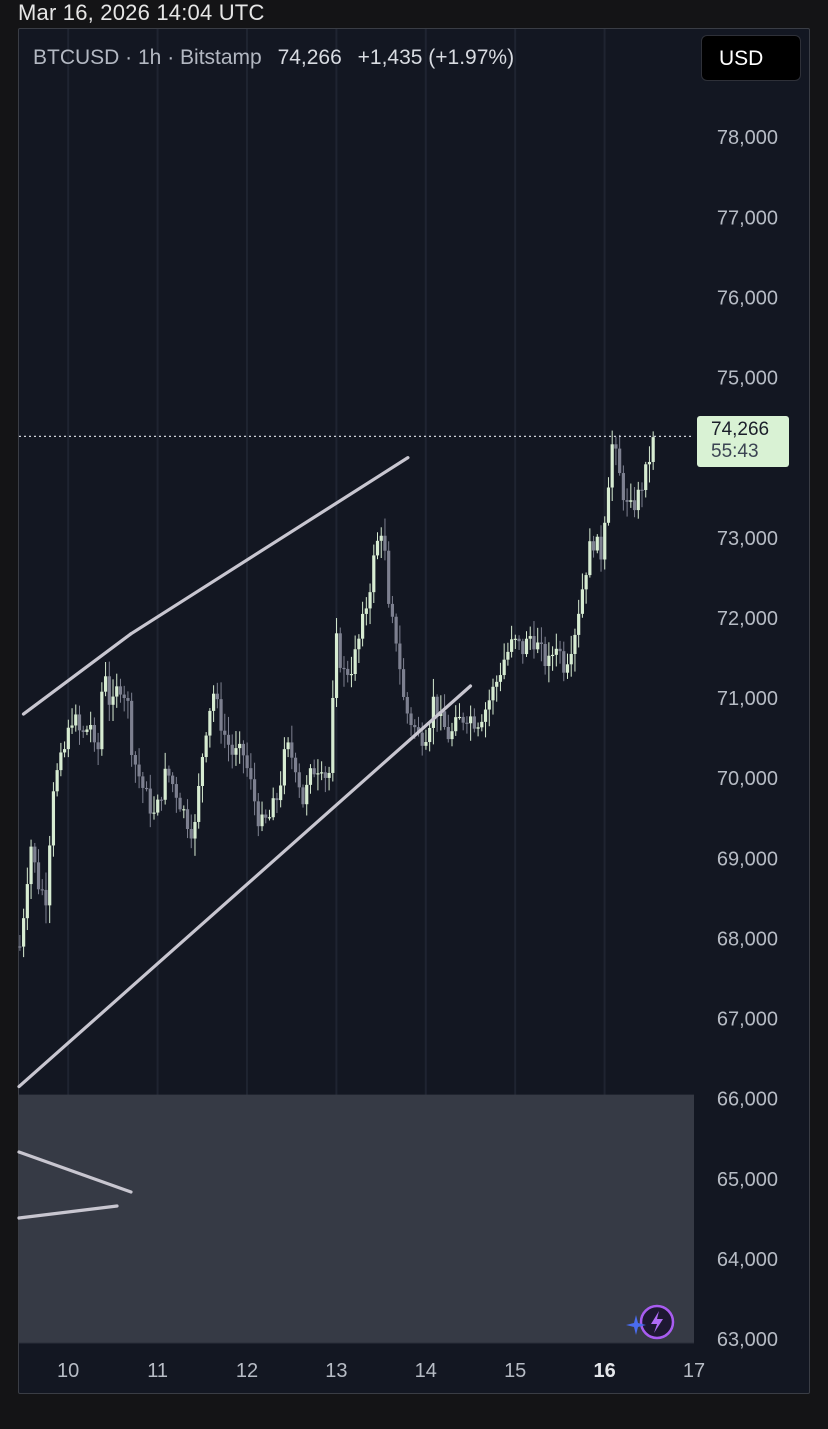  What do you see at coordinates (747, 779) in the screenshot?
I see `y-tick-label: 70,000` at bounding box center [747, 779].